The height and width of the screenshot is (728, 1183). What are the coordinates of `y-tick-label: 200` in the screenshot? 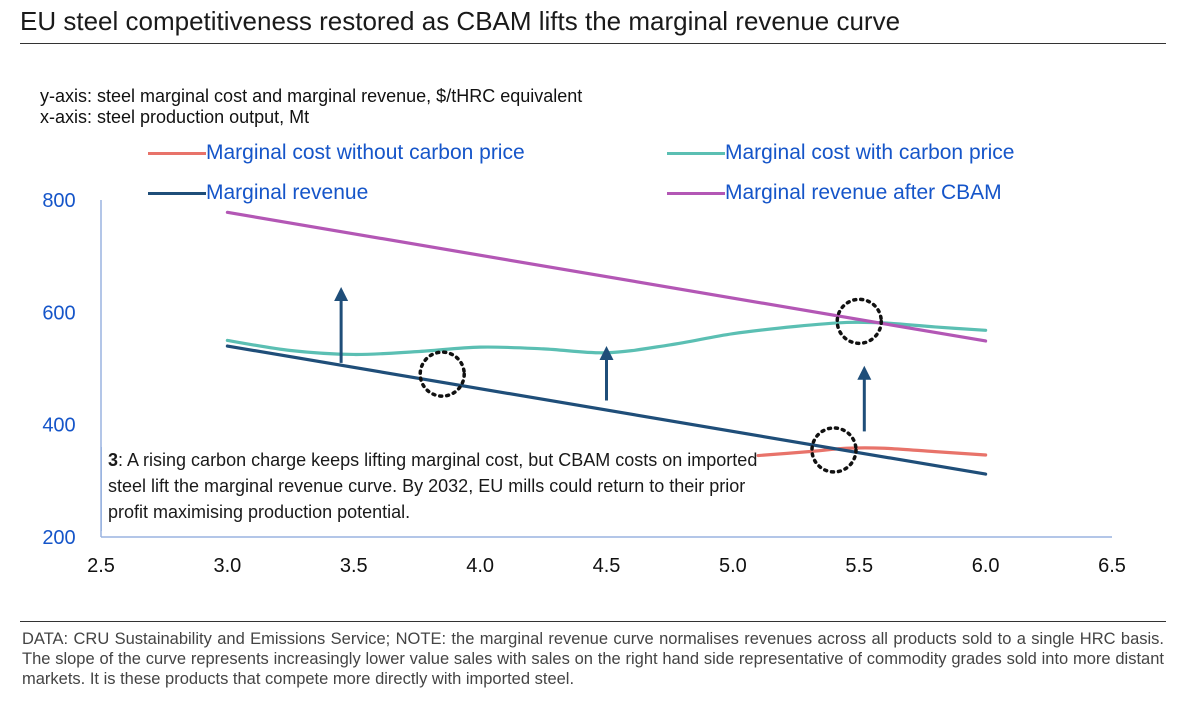 It's located at (58, 538).